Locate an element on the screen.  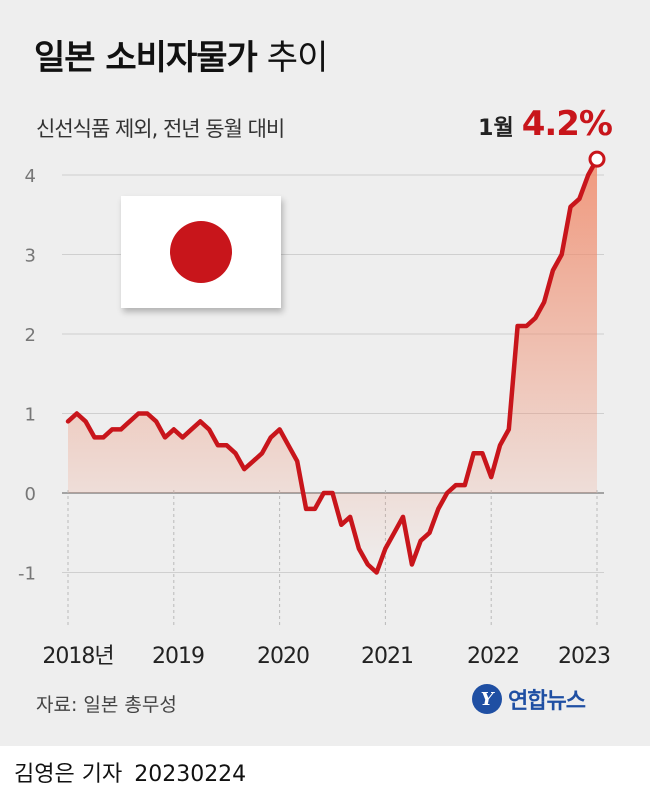
callout-value: 4.2% is located at coordinates (567, 124).